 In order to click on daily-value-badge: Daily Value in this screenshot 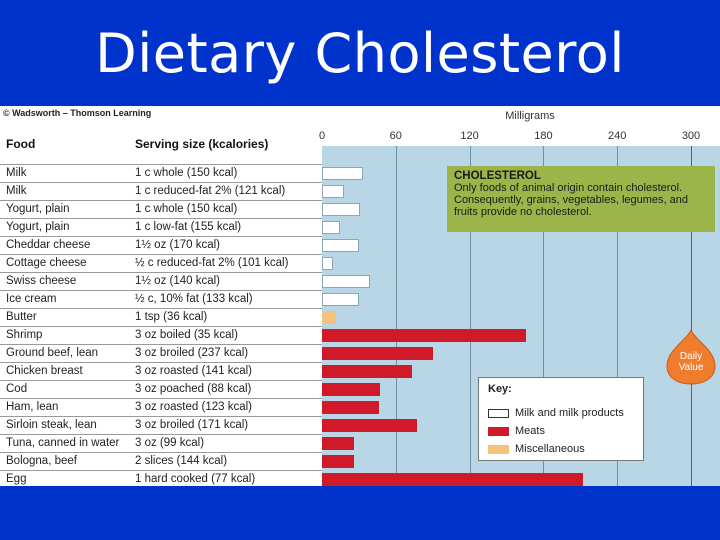, I will do `click(691, 357)`.